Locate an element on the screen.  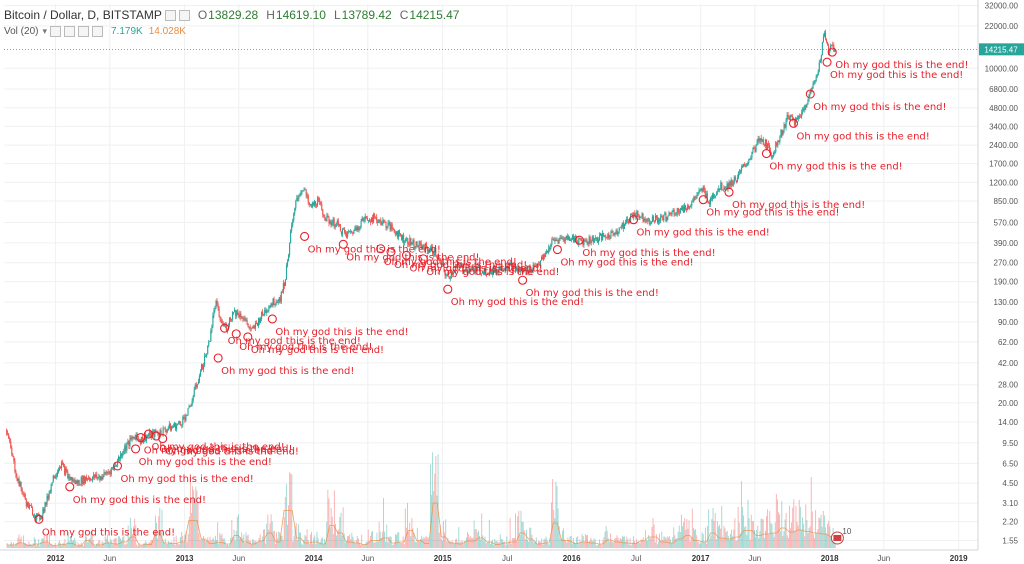
volume-indicator-label: Vol (20) is located at coordinates (21, 31).